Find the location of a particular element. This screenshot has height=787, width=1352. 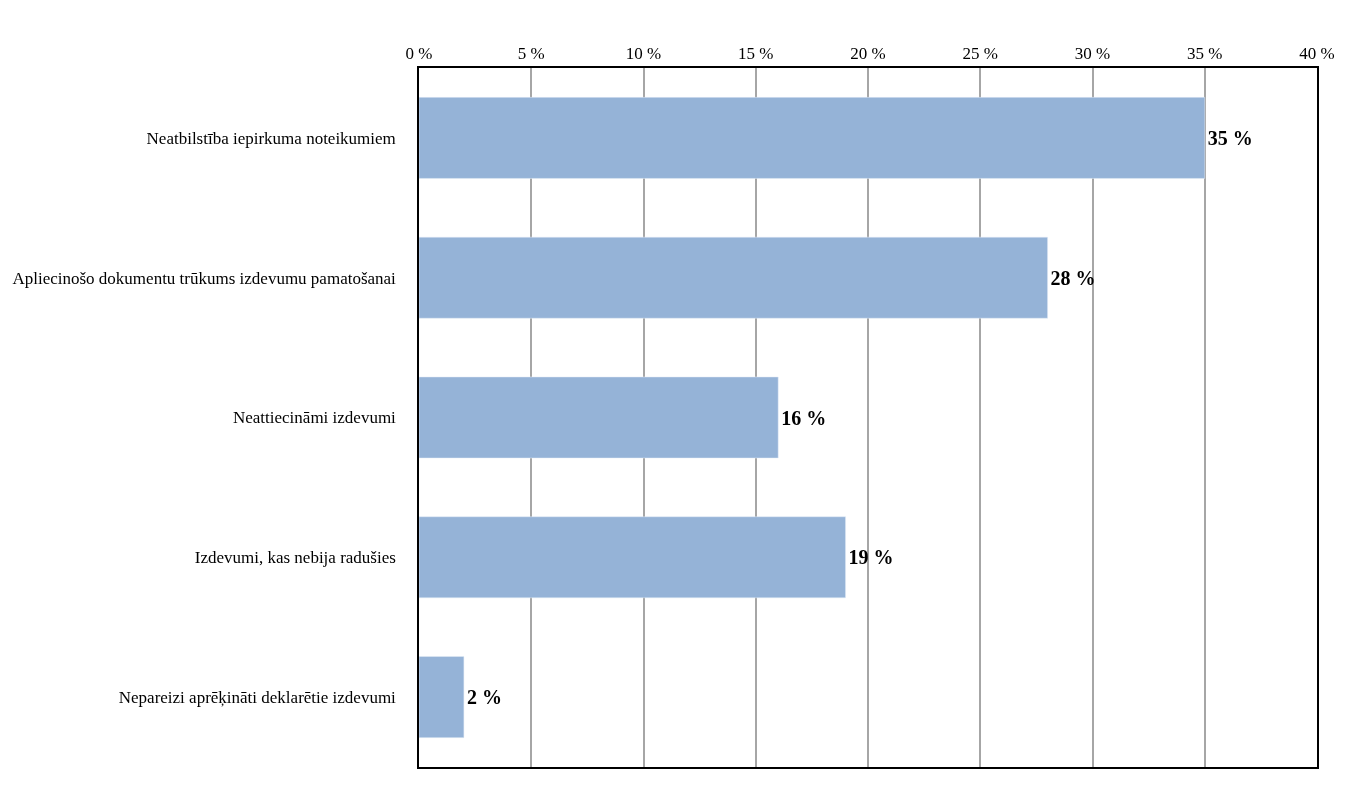

y-tick-label: Apliecinošo dokumentu trūkums izdevumu pamatošanai is located at coordinates (204, 278).